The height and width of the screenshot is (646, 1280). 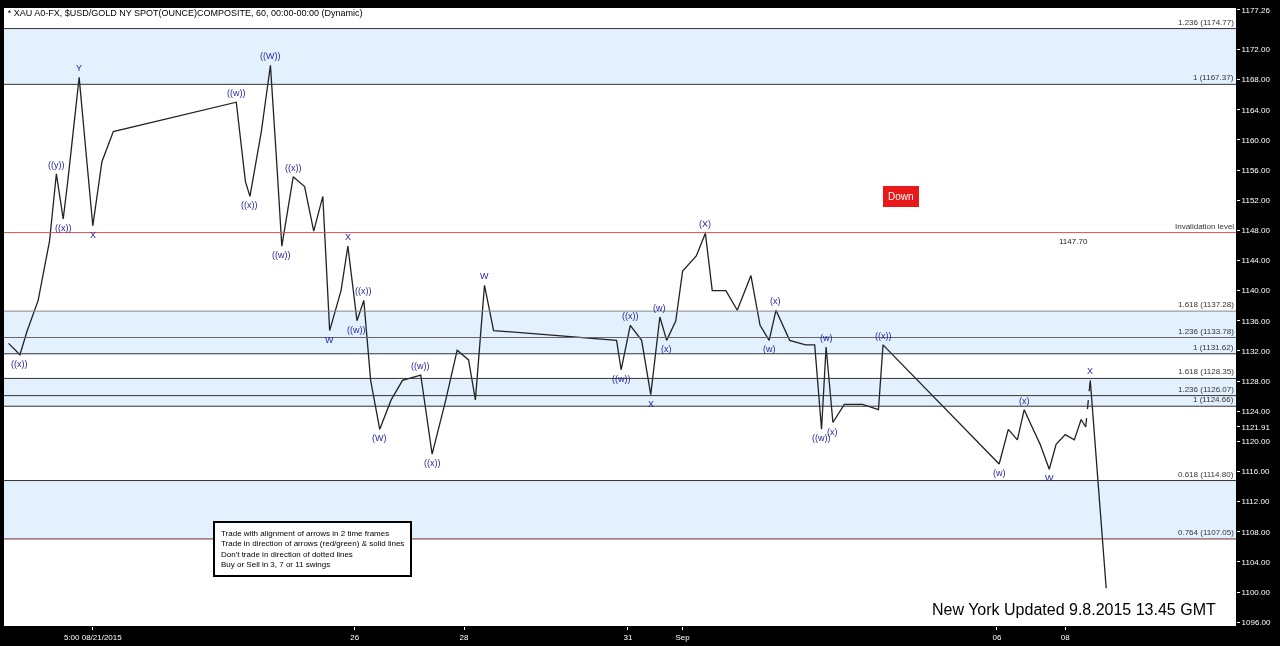 What do you see at coordinates (1256, 427) in the screenshot?
I see `y-tick-label: 1121.91` at bounding box center [1256, 427].